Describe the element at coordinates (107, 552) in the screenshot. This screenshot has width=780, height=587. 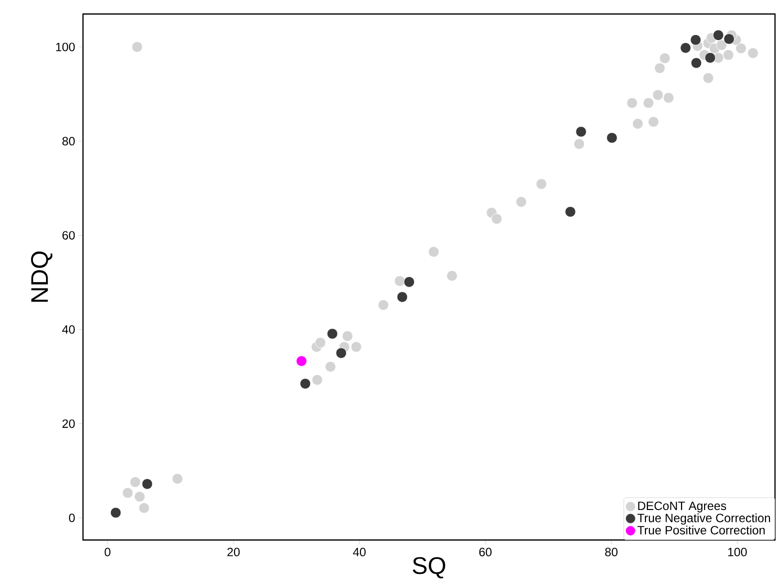
I see `x-tick-label: 0` at that location.